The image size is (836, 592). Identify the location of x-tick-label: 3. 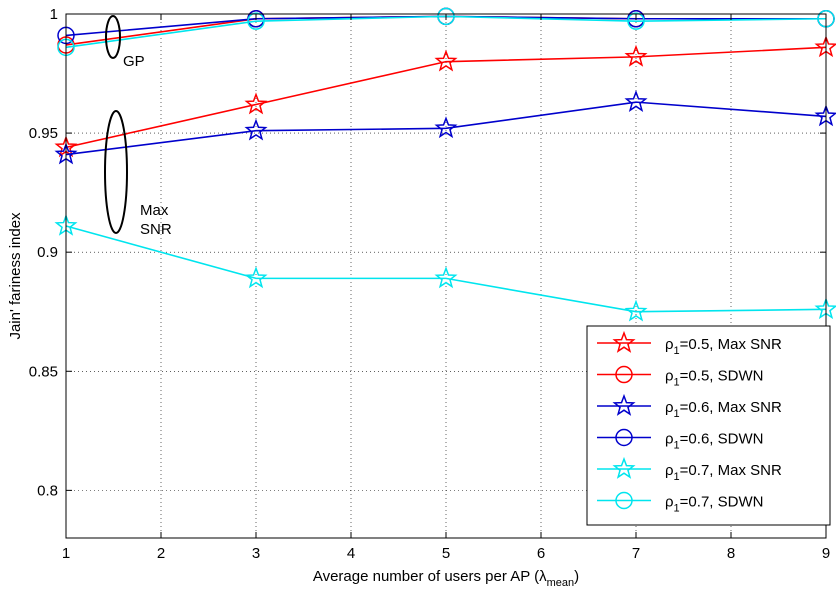
(256, 553).